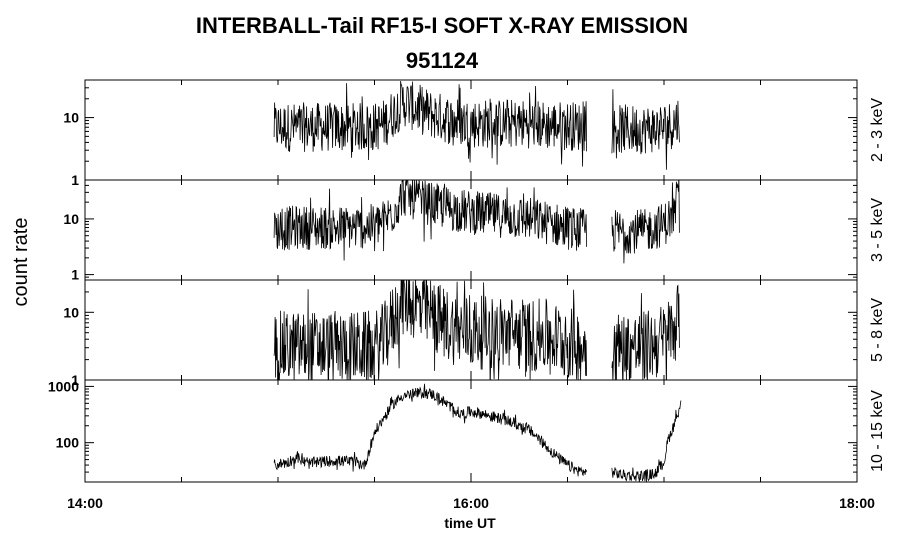  I want to click on y-tick-label: 1000, so click(63, 386).